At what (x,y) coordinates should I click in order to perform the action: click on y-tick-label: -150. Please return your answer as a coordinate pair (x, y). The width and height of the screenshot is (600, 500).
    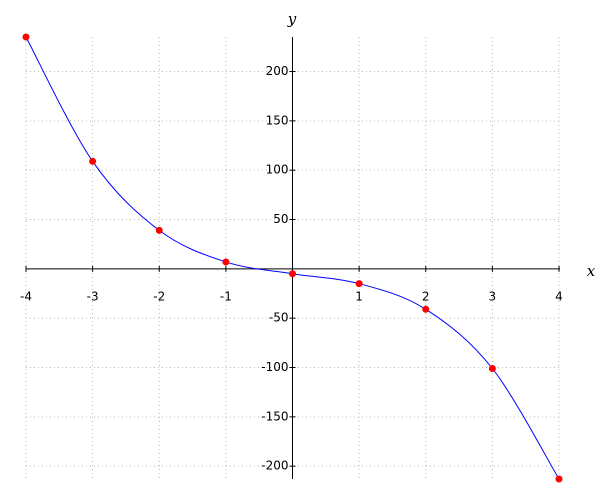
    Looking at the image, I should click on (274, 416).